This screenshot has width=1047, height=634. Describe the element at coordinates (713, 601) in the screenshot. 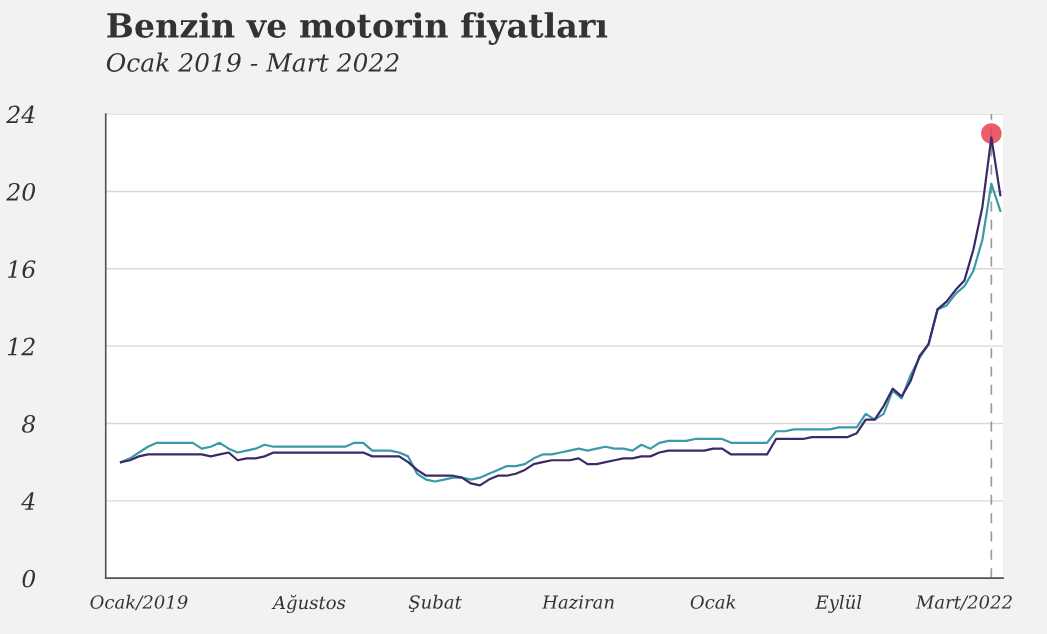

I see `x-tick-label: Ocak` at that location.